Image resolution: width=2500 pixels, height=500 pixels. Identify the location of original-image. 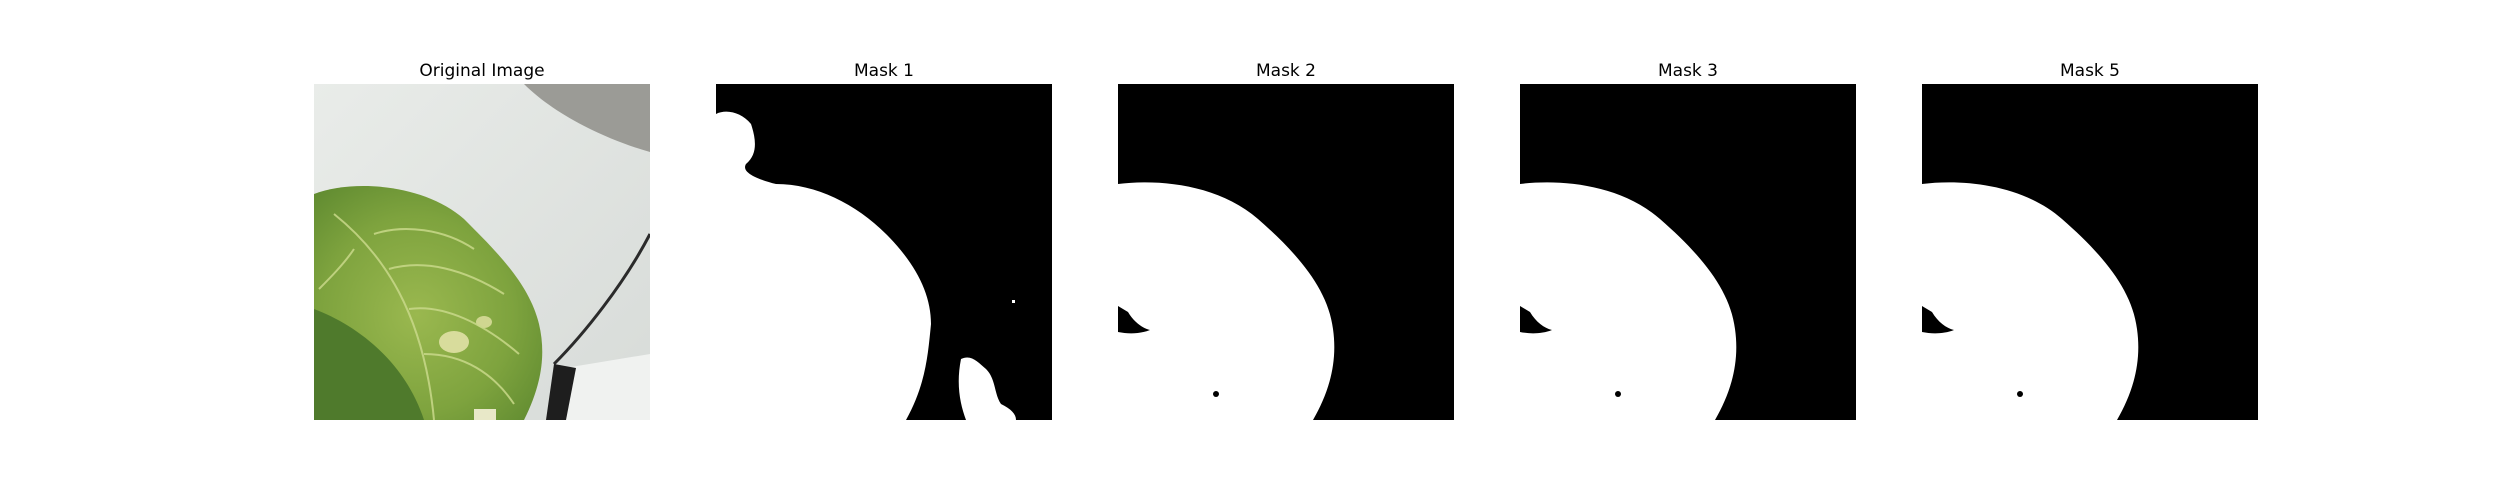
(482, 252).